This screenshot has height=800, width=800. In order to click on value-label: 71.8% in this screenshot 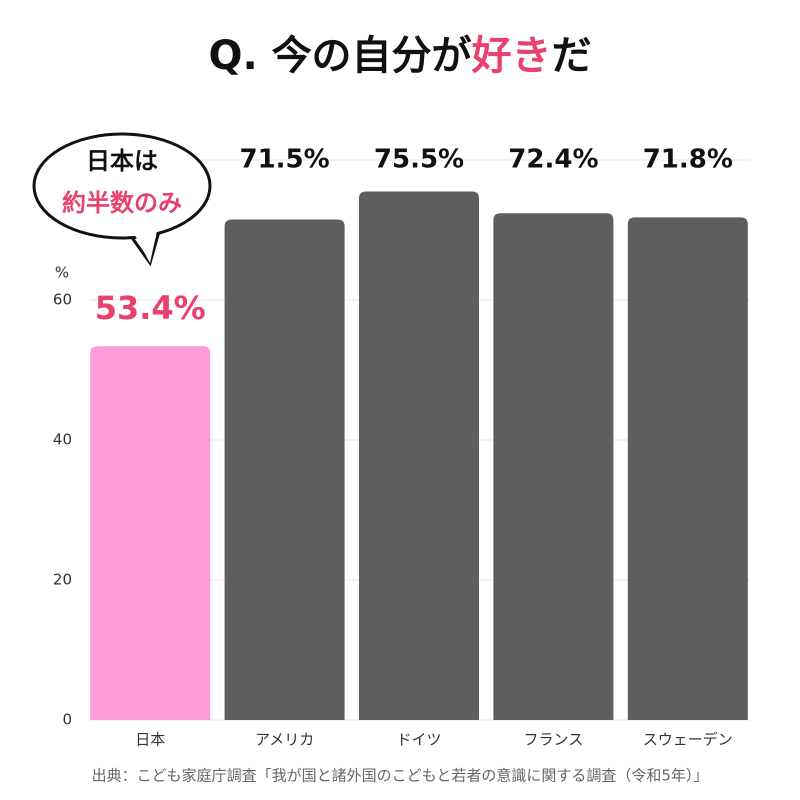, I will do `click(688, 160)`.